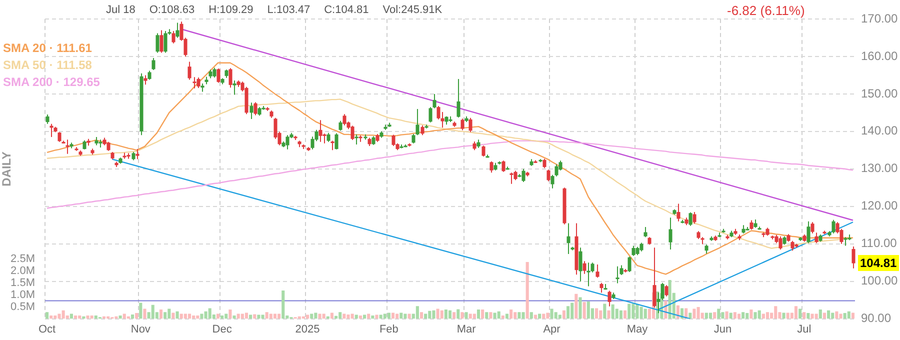  What do you see at coordinates (723, 329) in the screenshot?
I see `x-tick-label: Jun` at bounding box center [723, 329].